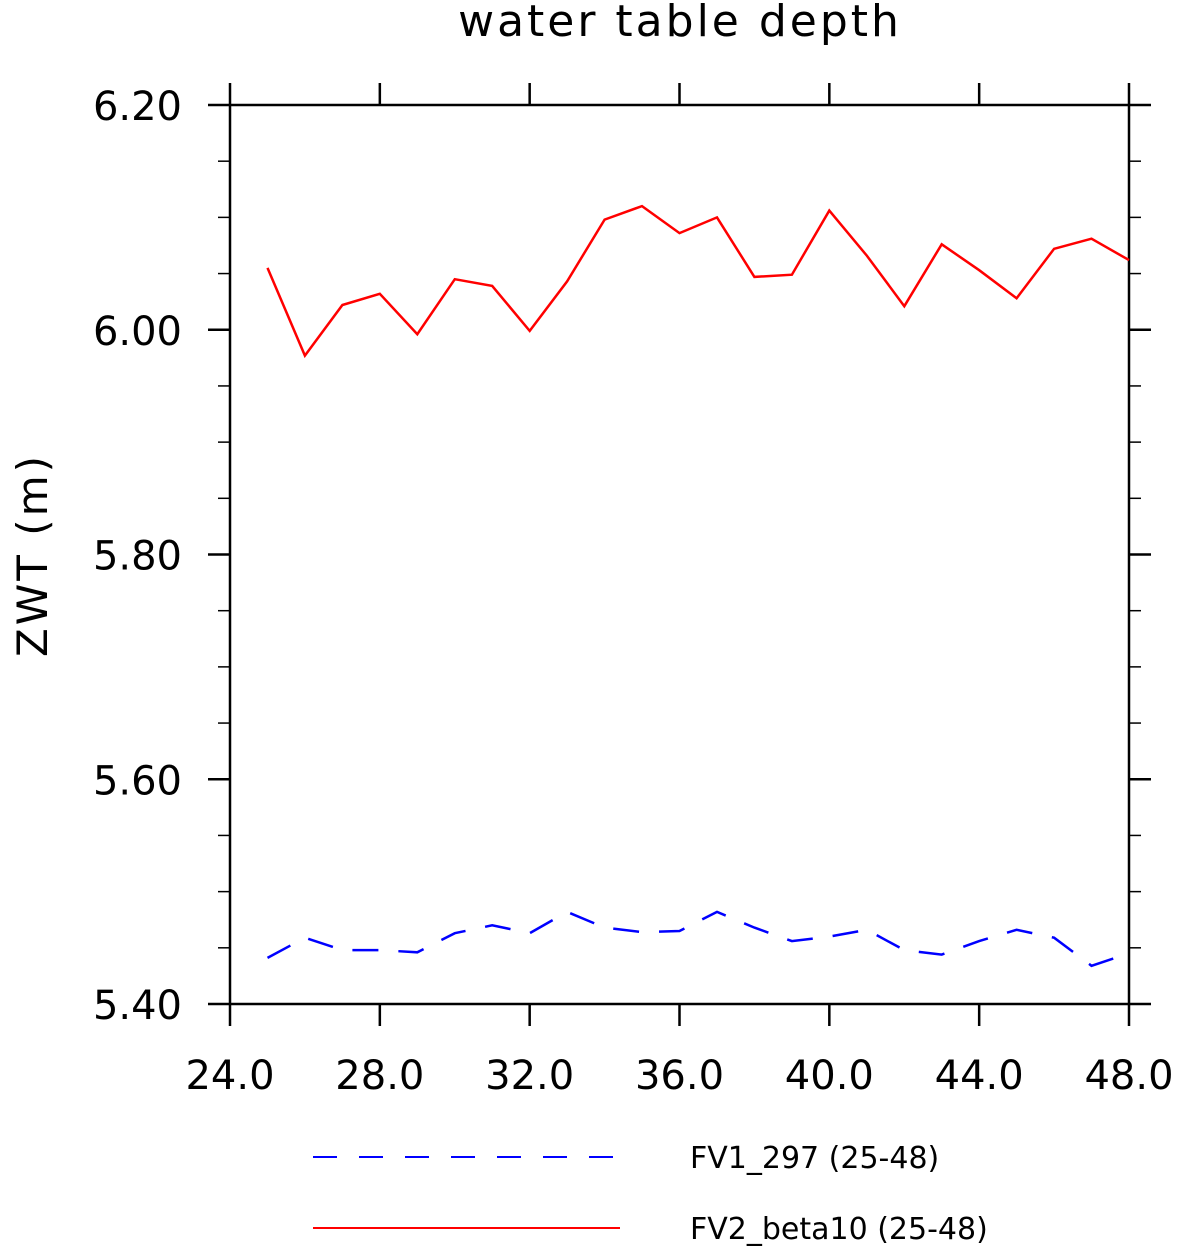 Image resolution: width=1177 pixels, height=1247 pixels. What do you see at coordinates (137, 107) in the screenshot?
I see `y-tick-label: 6.20` at bounding box center [137, 107].